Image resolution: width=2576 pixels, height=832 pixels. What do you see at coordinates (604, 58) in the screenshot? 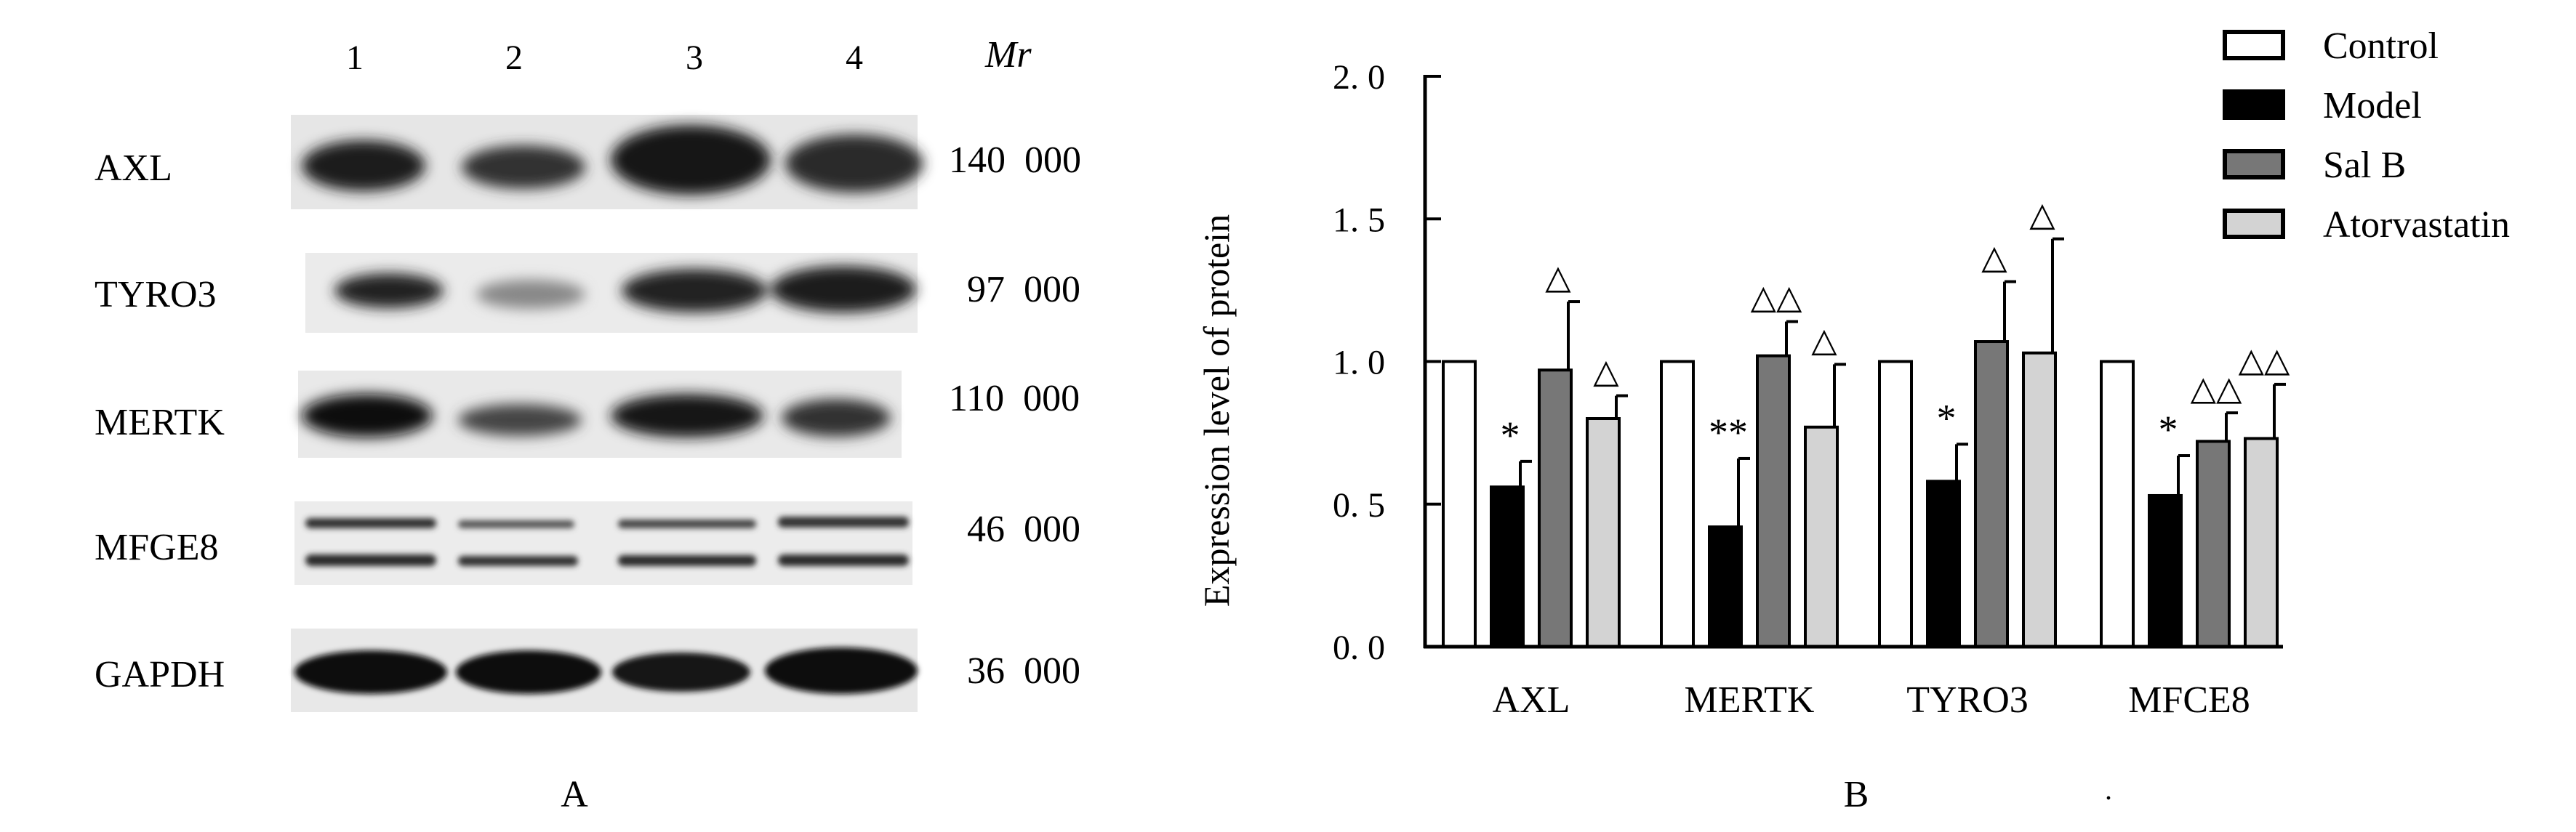
I see `lane-numbers: 1 2 3 4` at bounding box center [604, 58].